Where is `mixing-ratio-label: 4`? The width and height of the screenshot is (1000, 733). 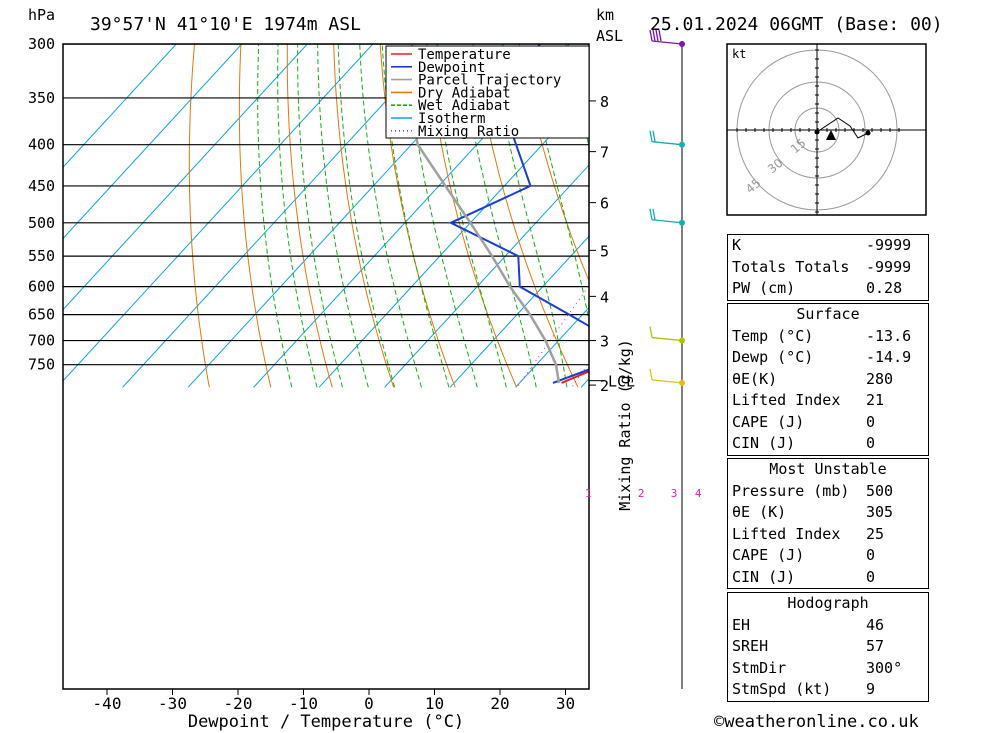
mixing-ratio-label: 4 is located at coordinates (698, 493).